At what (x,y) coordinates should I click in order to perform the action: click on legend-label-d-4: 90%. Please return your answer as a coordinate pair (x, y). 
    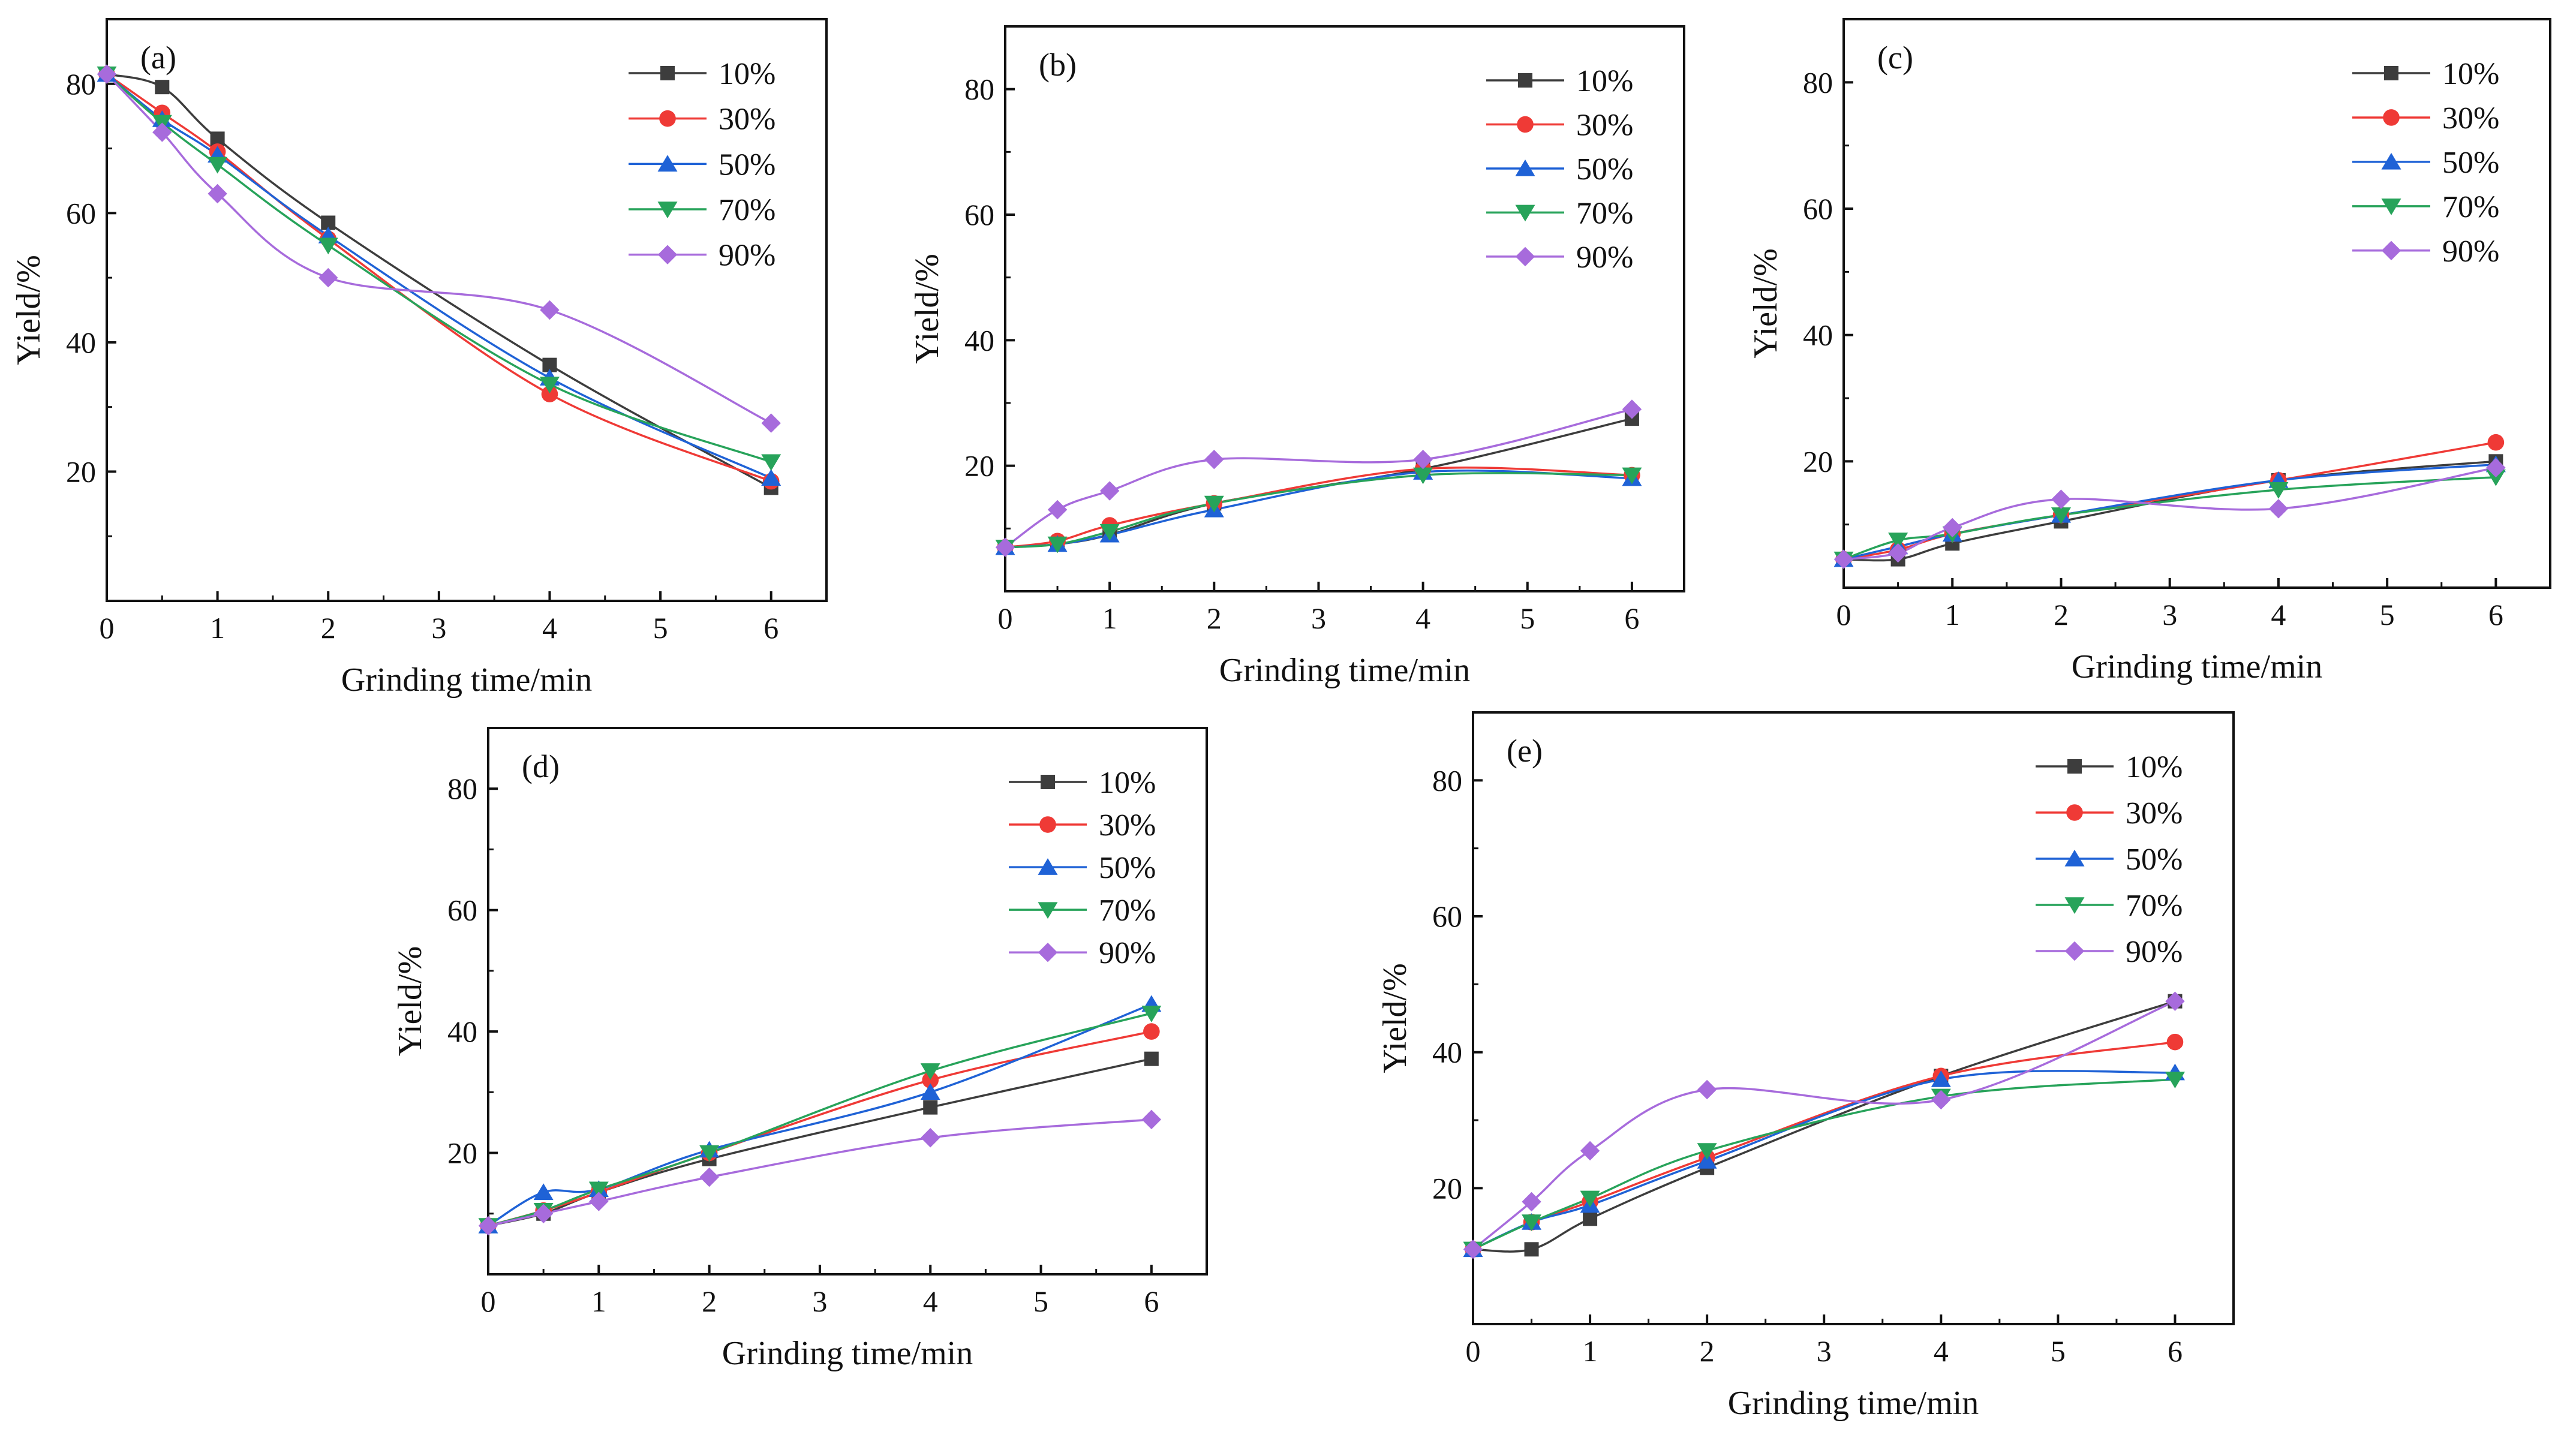
    Looking at the image, I should click on (1128, 953).